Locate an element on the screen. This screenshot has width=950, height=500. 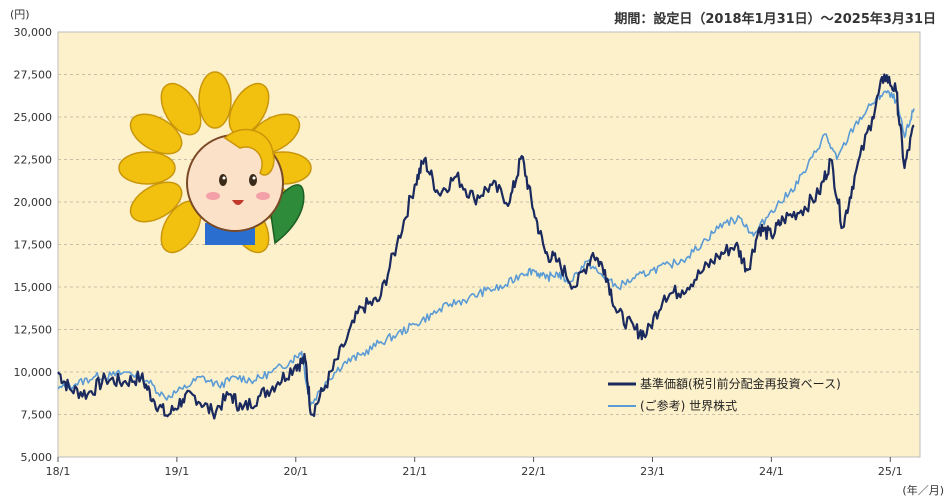
y-tick-label: 25,000 is located at coordinates (33, 117).